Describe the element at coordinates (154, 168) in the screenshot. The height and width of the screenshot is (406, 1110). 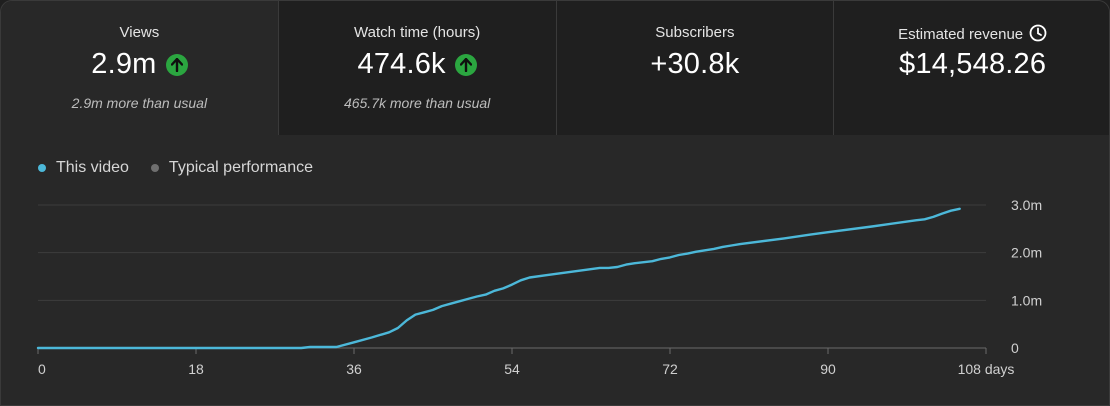
I see `typical-dot-icon` at that location.